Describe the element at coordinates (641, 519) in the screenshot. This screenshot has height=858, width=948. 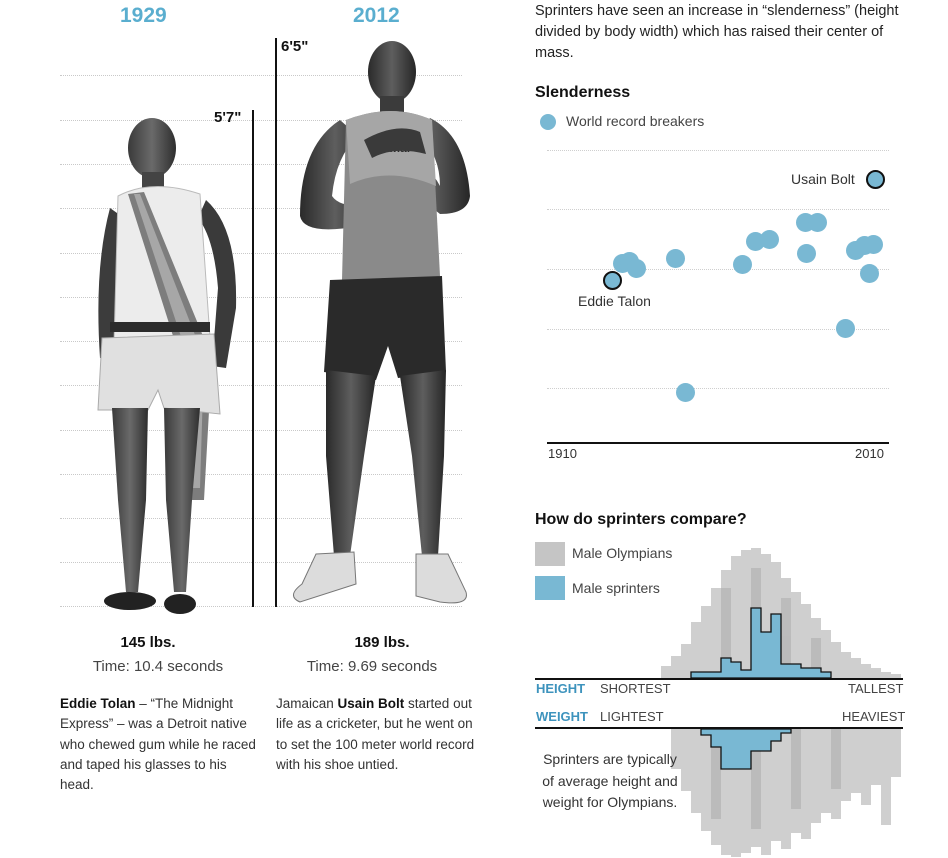
I see `compare-title: How do sprinters compare?` at that location.